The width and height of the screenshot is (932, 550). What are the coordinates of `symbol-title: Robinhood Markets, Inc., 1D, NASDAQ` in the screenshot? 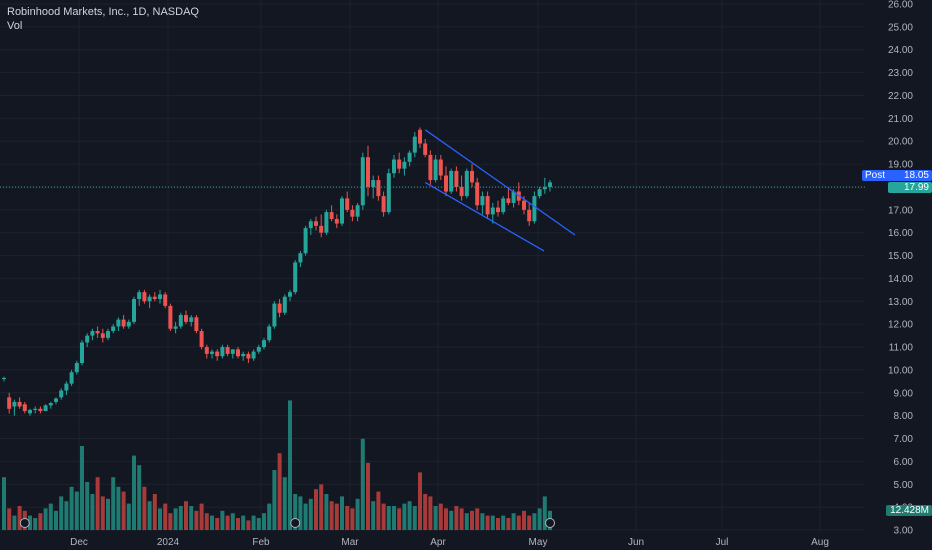 It's located at (103, 12).